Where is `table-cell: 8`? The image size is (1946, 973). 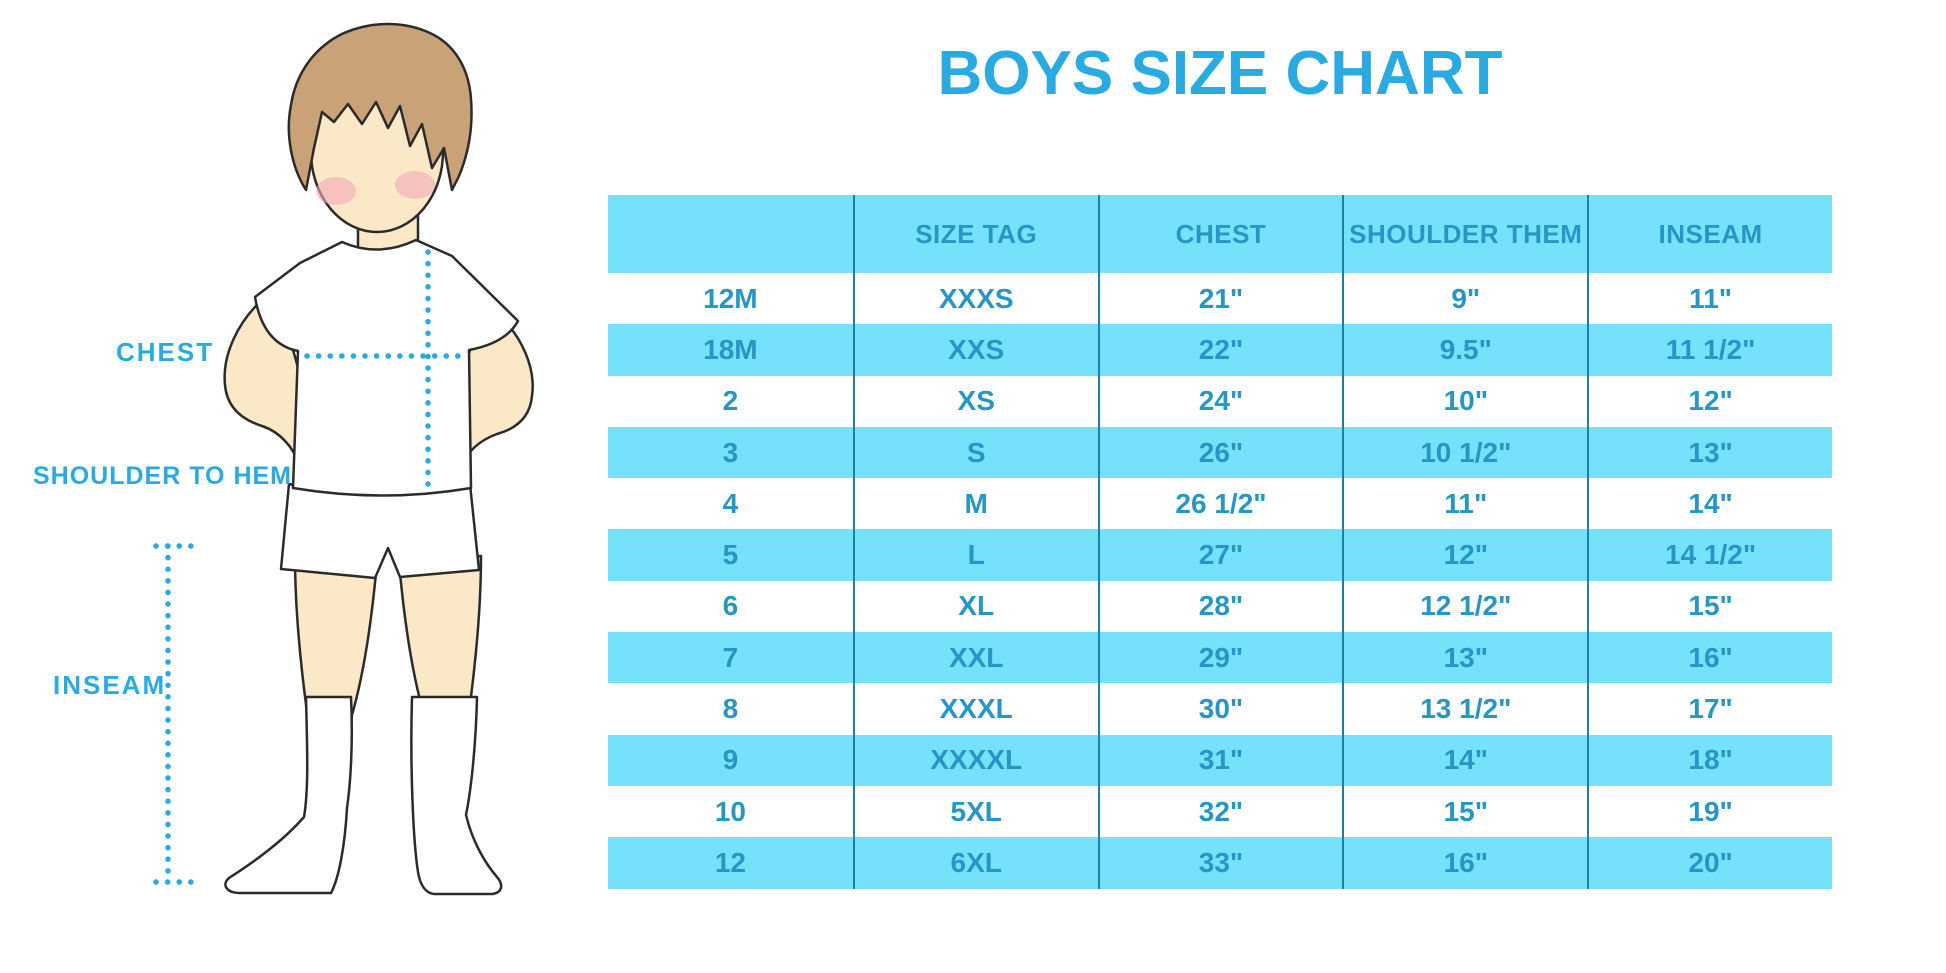 table-cell: 8 is located at coordinates (730, 709).